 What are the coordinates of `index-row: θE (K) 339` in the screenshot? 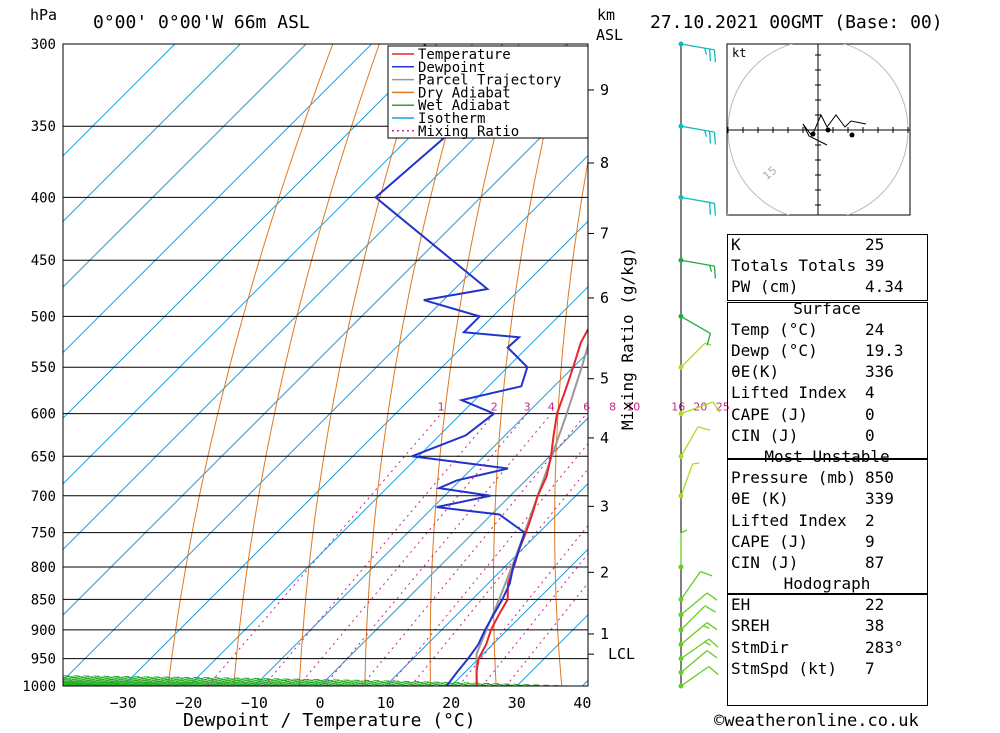 It's located at (827, 498).